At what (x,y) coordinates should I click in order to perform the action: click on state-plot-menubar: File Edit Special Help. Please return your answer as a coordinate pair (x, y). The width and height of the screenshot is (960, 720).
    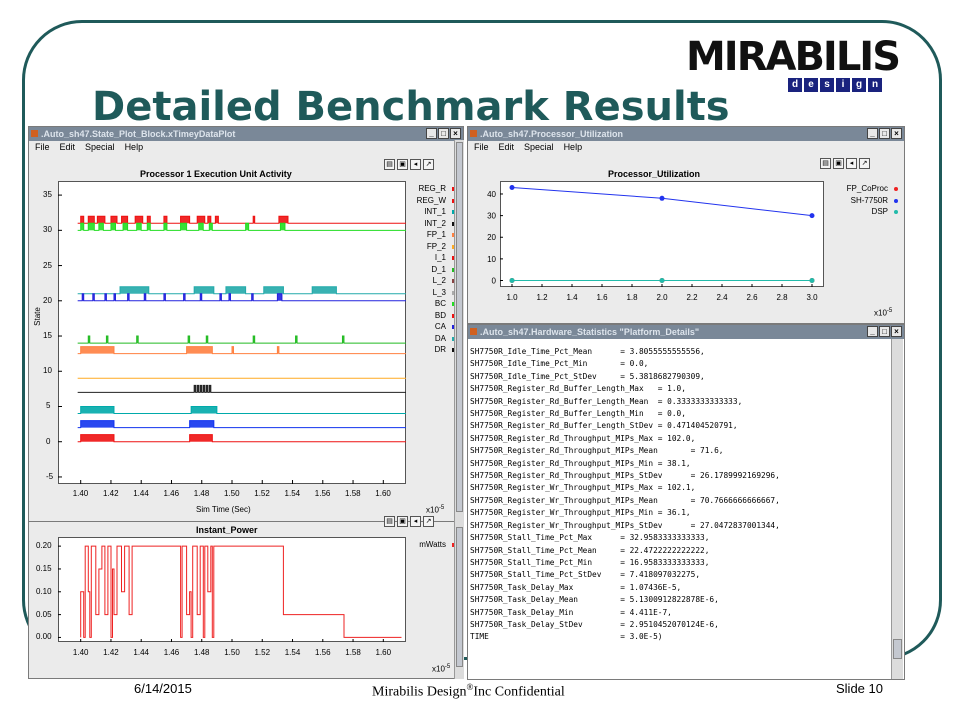
    Looking at the image, I should click on (246, 147).